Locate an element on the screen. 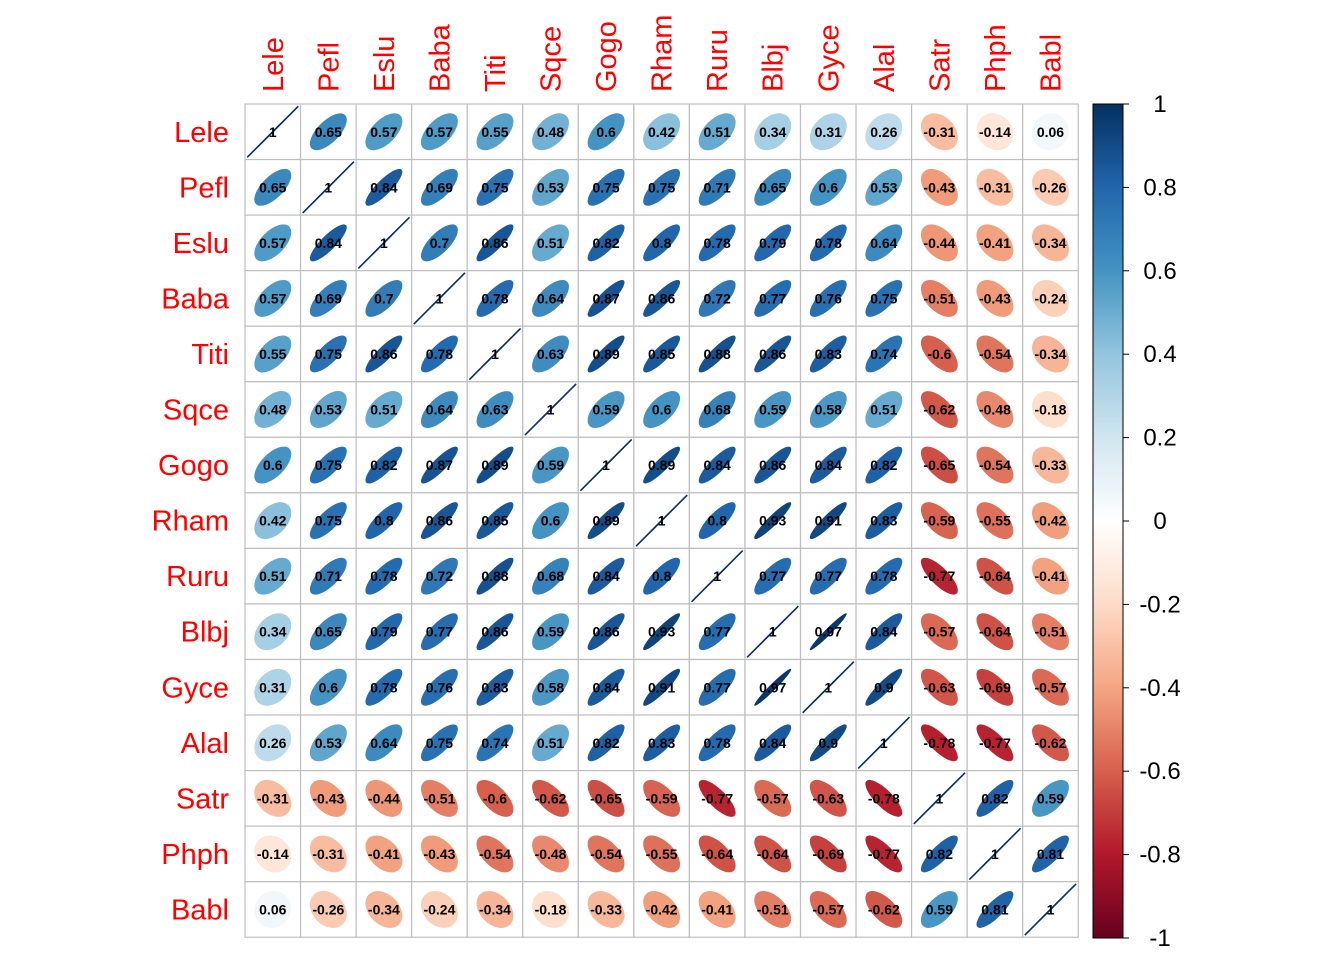 The width and height of the screenshot is (1344, 960). cell-value-label: 0.06 is located at coordinates (1050, 132).